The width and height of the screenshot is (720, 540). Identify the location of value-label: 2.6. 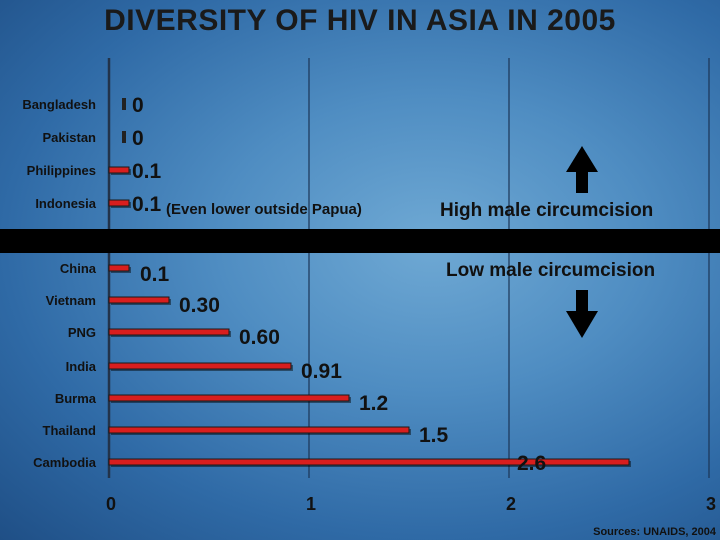
(531, 463).